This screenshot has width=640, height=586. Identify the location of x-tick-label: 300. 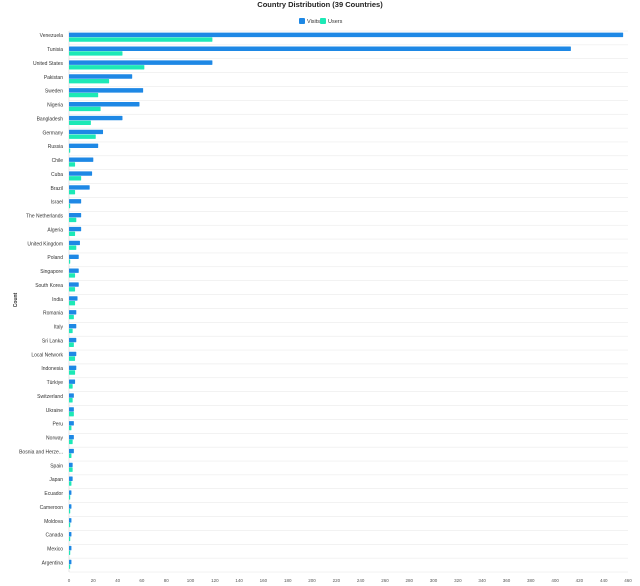
(434, 580).